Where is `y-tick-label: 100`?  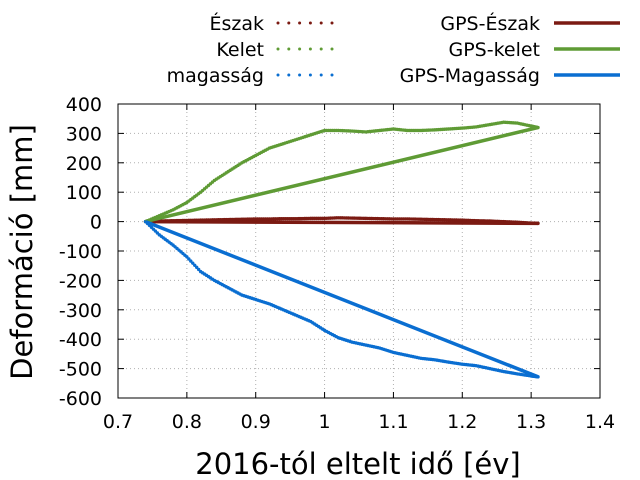 y-tick-label: 100 is located at coordinates (84, 193).